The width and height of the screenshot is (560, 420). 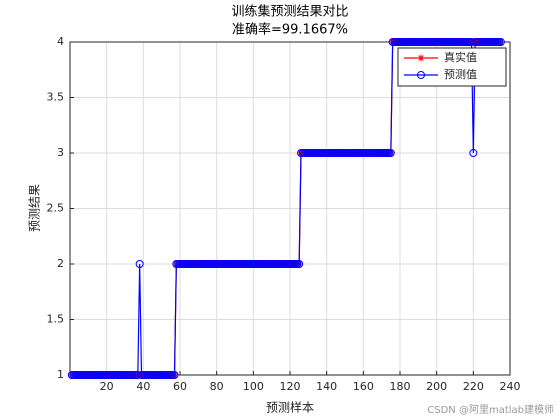 What do you see at coordinates (452, 67) in the screenshot?
I see `legend-box` at bounding box center [452, 67].